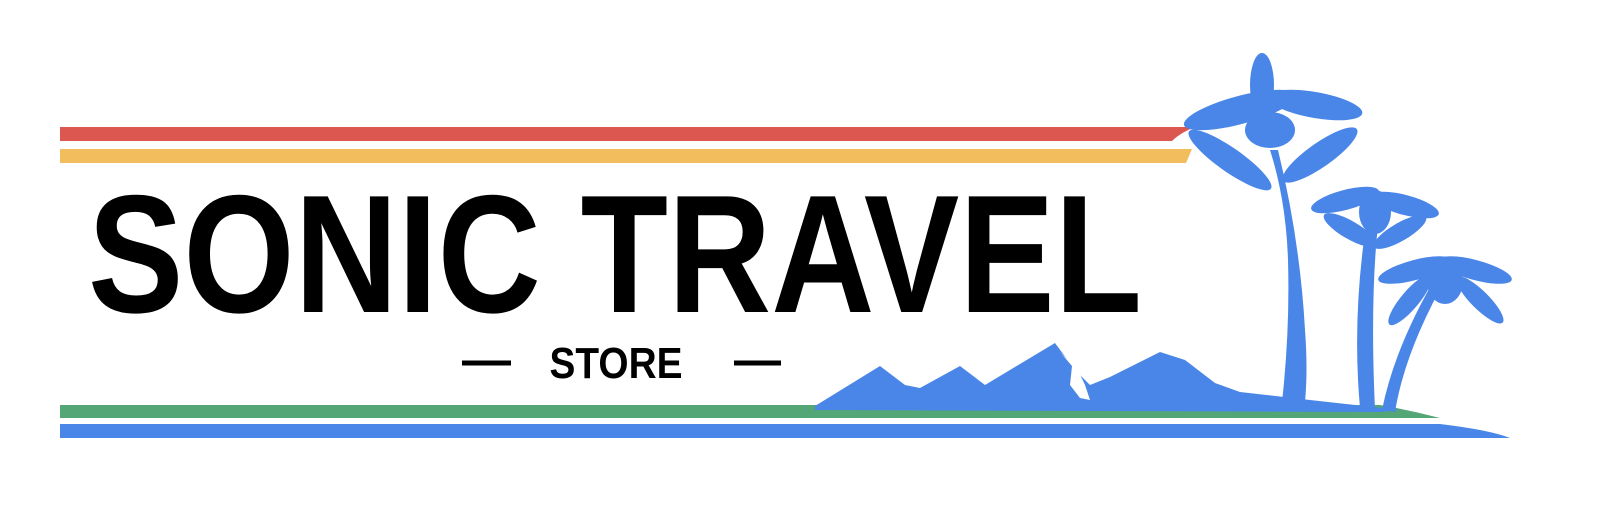  What do you see at coordinates (1075, 376) in the screenshot?
I see `mountain-snow` at bounding box center [1075, 376].